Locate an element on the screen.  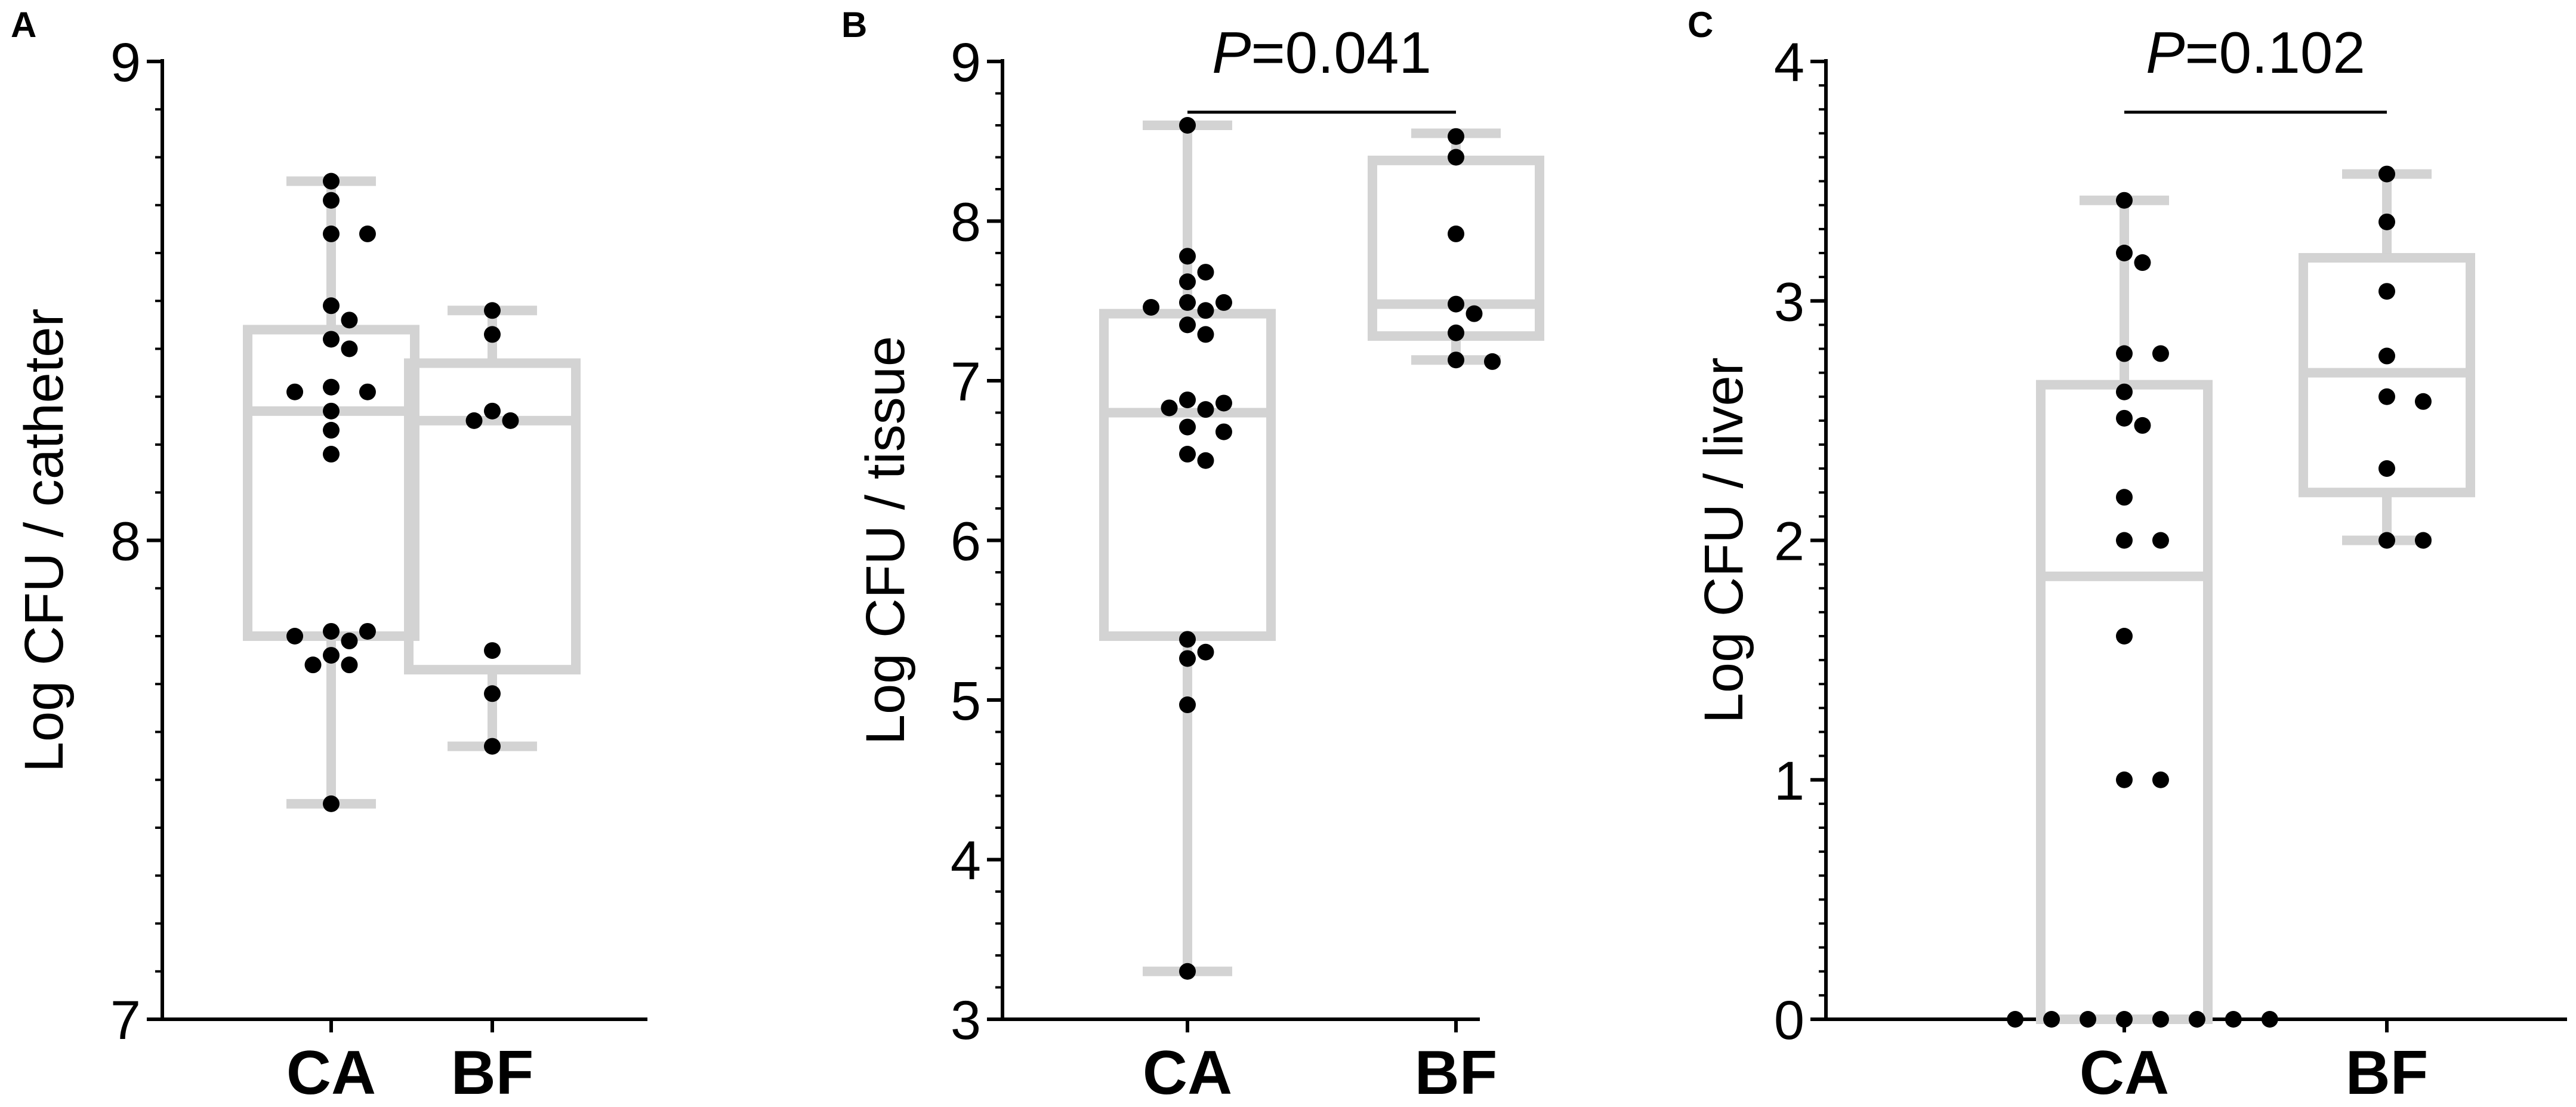
p-value-label: P=0.102 is located at coordinates (2255, 53).